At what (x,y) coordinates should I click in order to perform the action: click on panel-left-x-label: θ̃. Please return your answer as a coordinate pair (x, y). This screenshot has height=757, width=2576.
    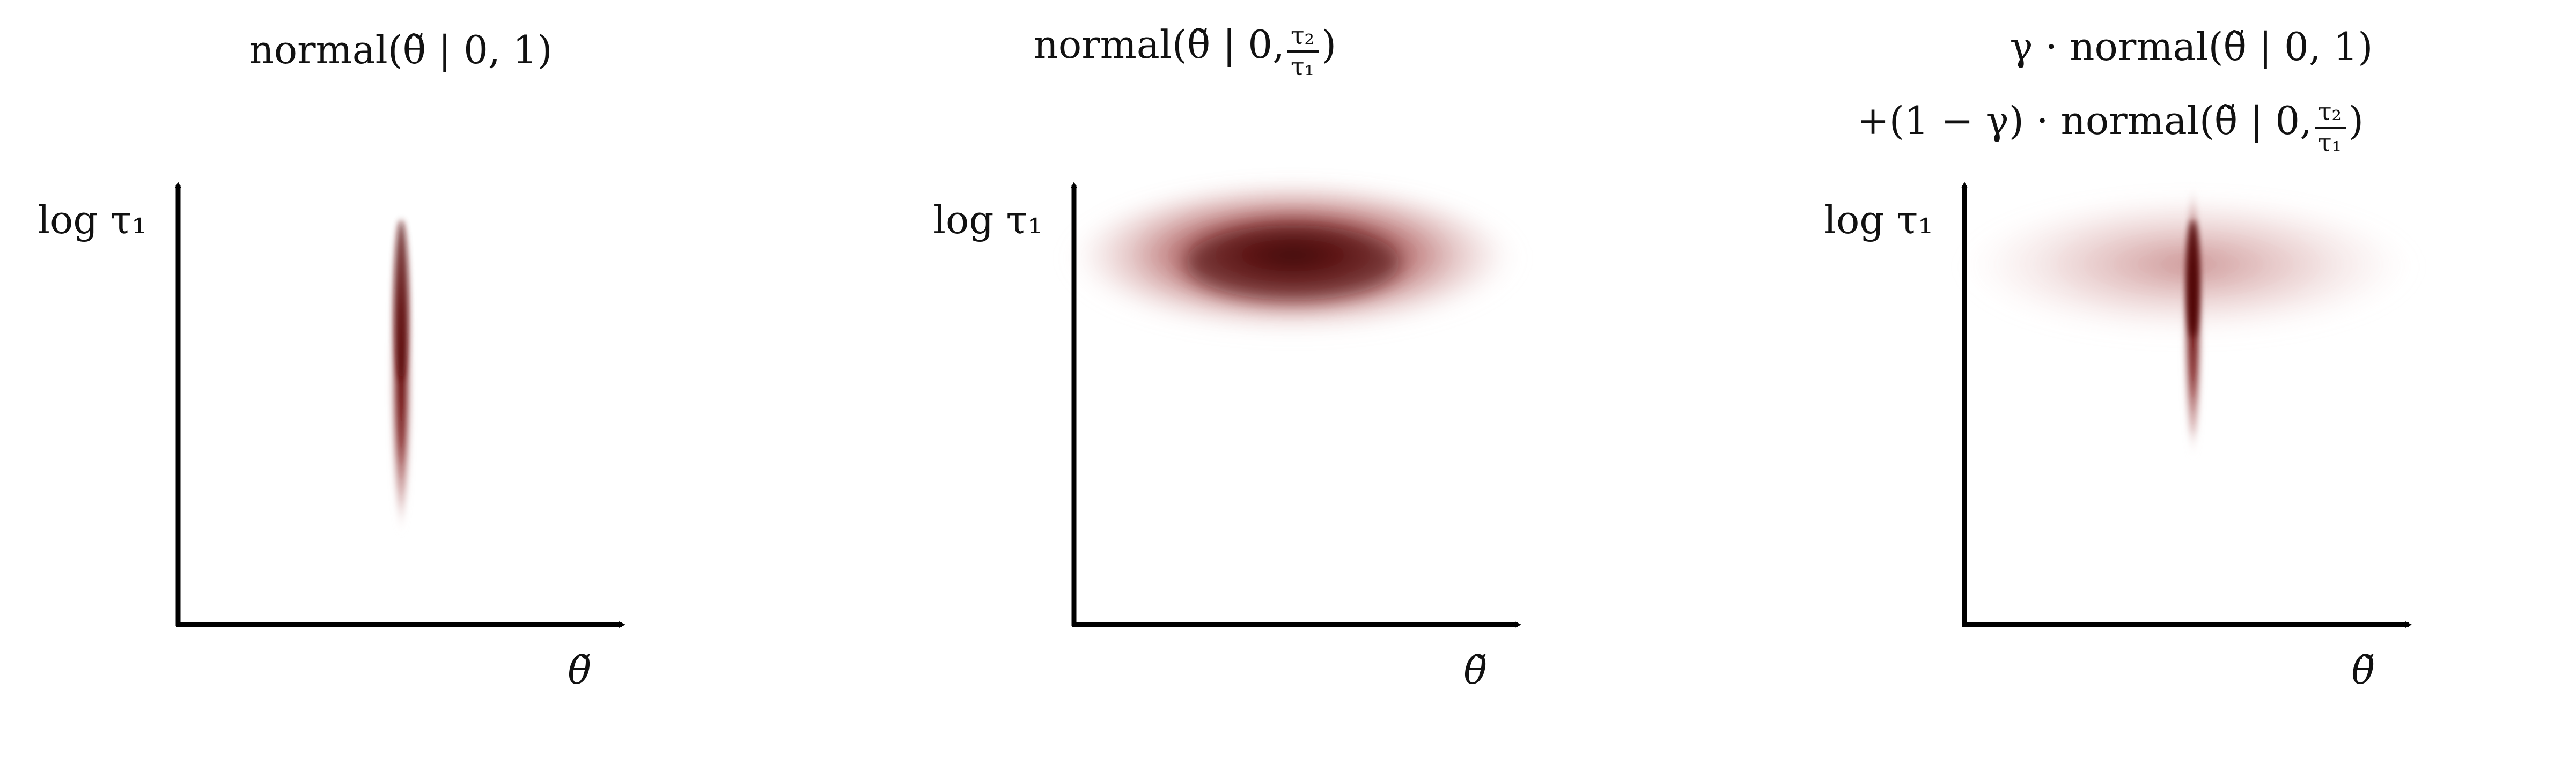
    Looking at the image, I should click on (579, 671).